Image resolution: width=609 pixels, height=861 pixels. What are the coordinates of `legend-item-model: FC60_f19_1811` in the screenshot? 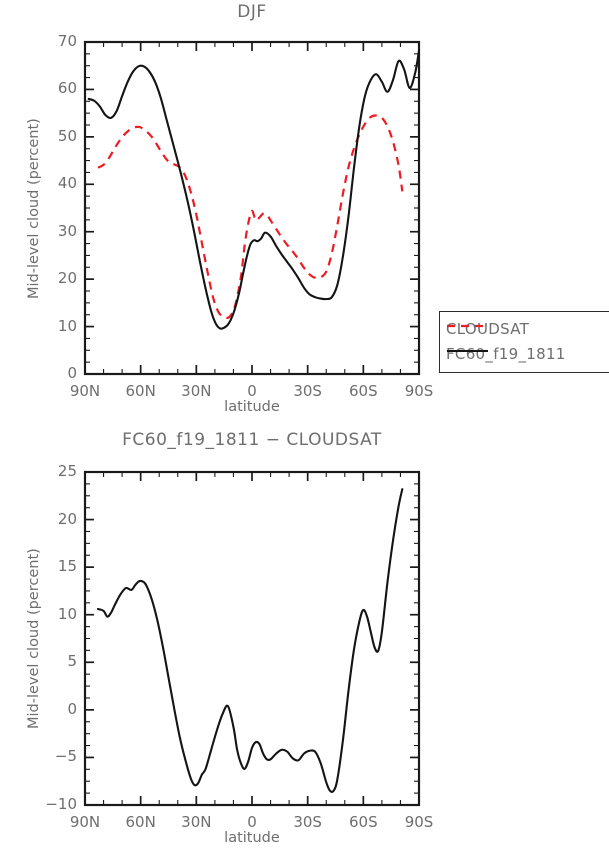 It's located at (506, 354).